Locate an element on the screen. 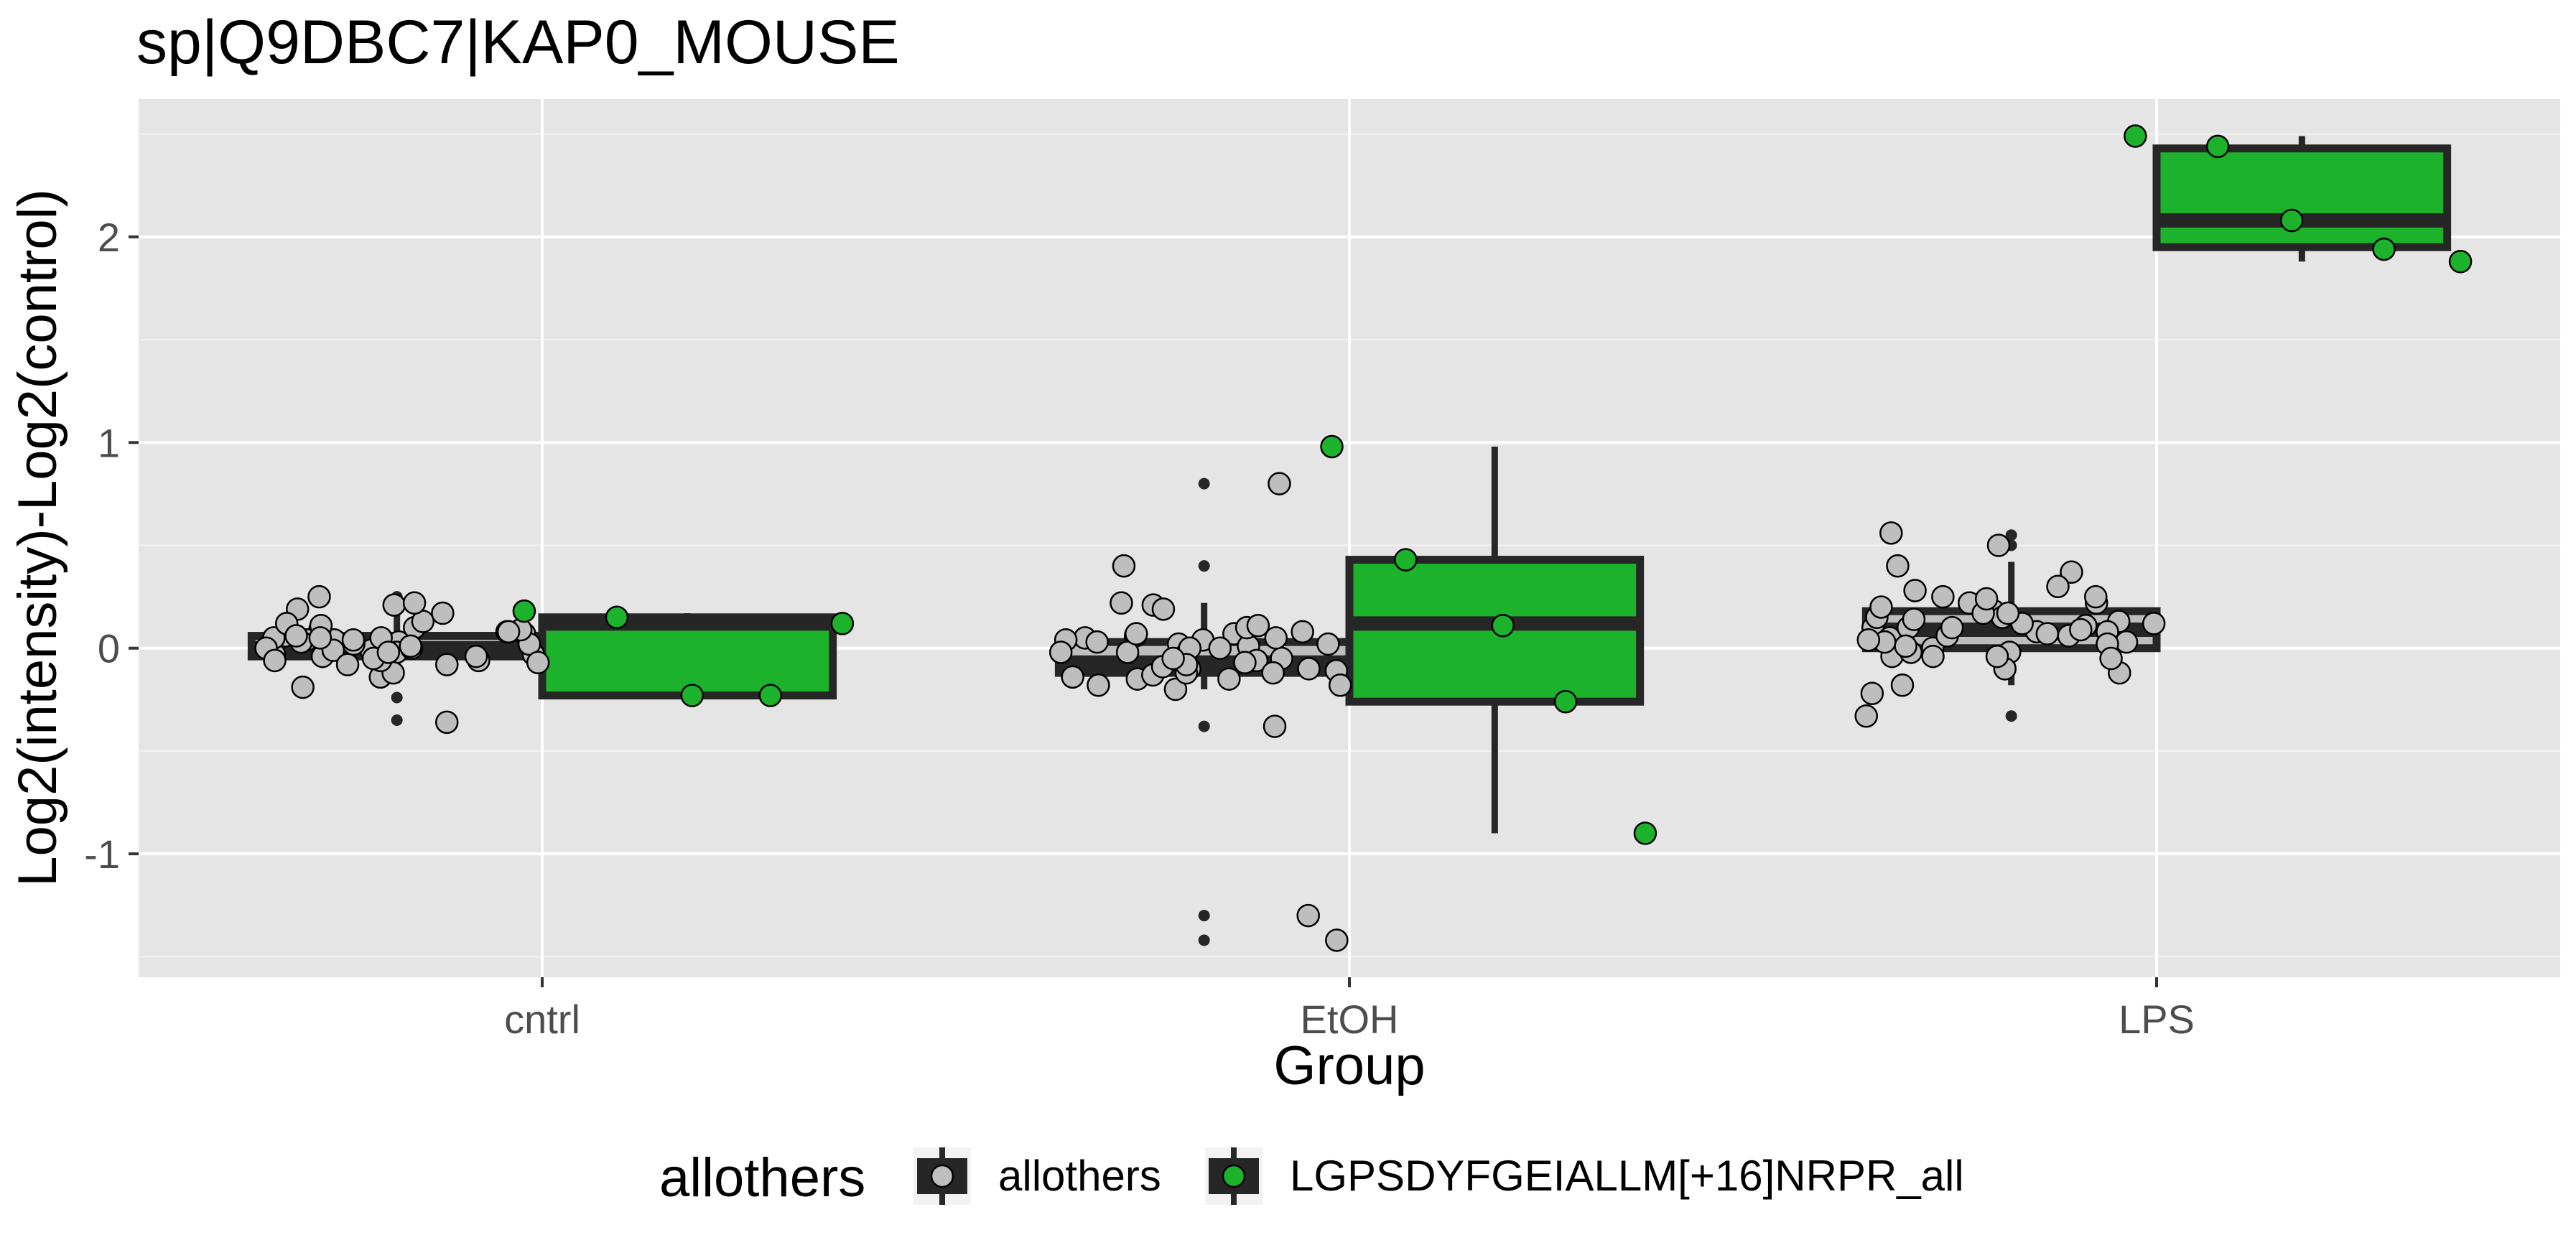 This screenshot has height=1235, width=2576. x-tick-label: EtOH is located at coordinates (1350, 1020).